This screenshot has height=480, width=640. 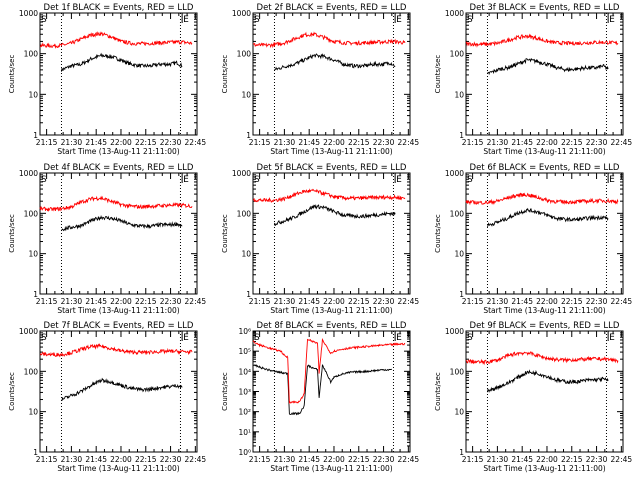 What do you see at coordinates (244, 392) in the screenshot?
I see `y-tick-label: 10³` at bounding box center [244, 392].